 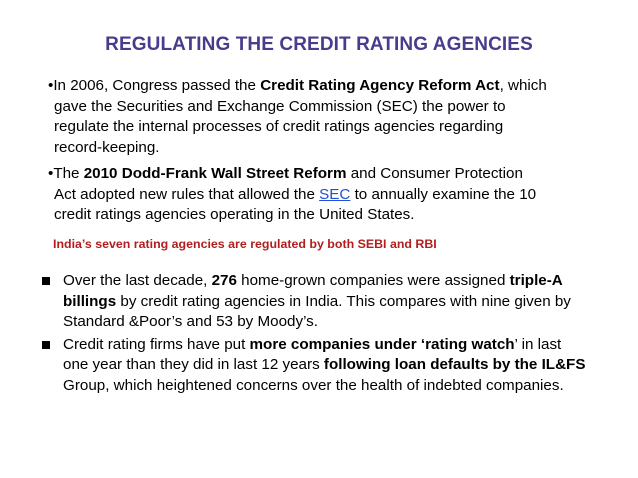 I want to click on count-276: 276, so click(x=224, y=280).